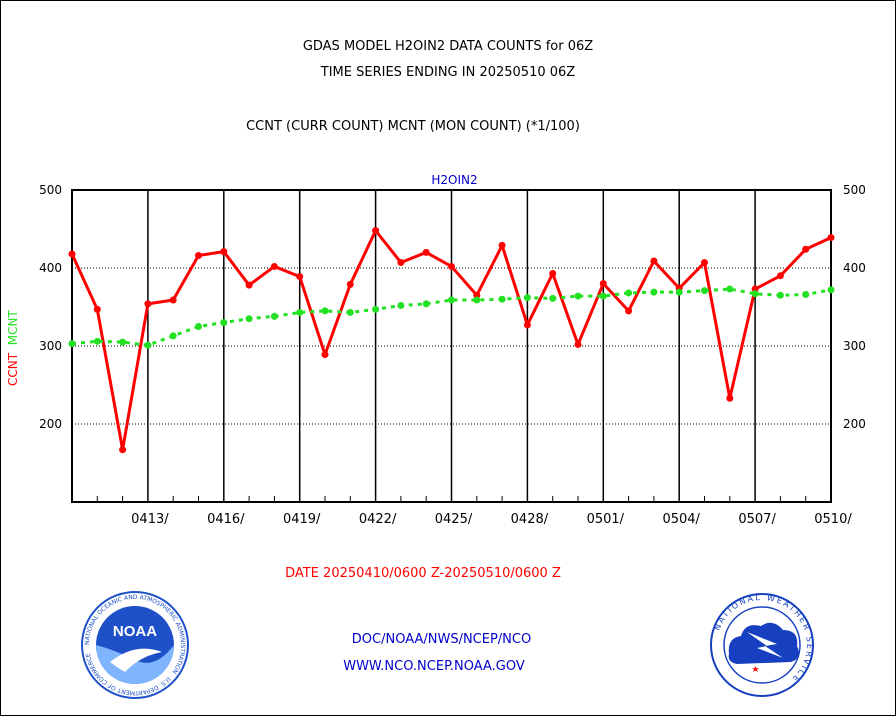 This screenshot has width=896, height=716. What do you see at coordinates (150, 519) in the screenshot?
I see `x-tick-label: 0413/` at bounding box center [150, 519].